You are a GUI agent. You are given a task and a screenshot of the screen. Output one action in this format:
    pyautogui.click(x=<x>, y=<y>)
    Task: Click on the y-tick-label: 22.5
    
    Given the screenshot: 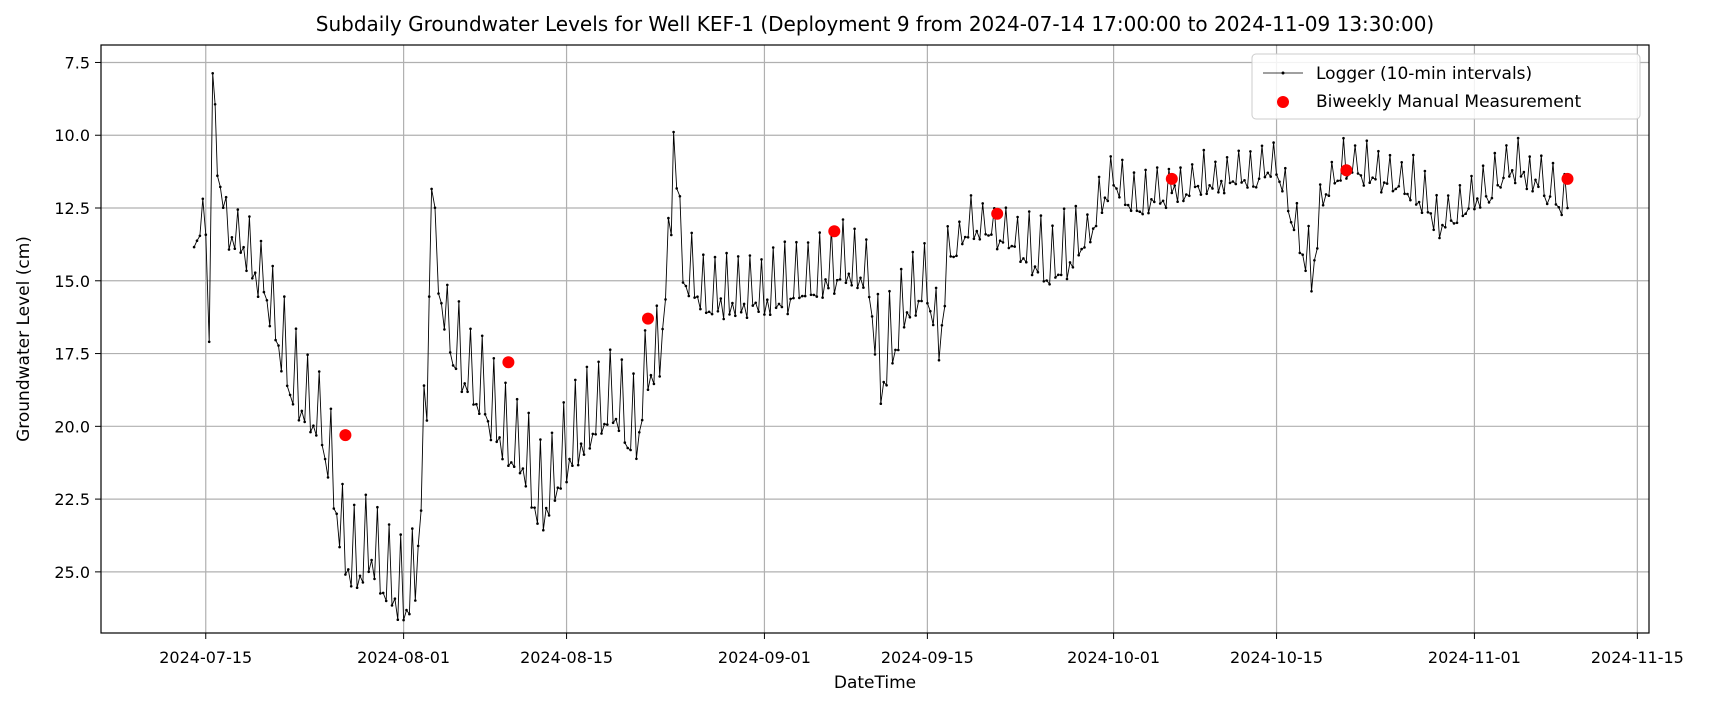 What is the action you would take?
    pyautogui.click(x=72, y=499)
    